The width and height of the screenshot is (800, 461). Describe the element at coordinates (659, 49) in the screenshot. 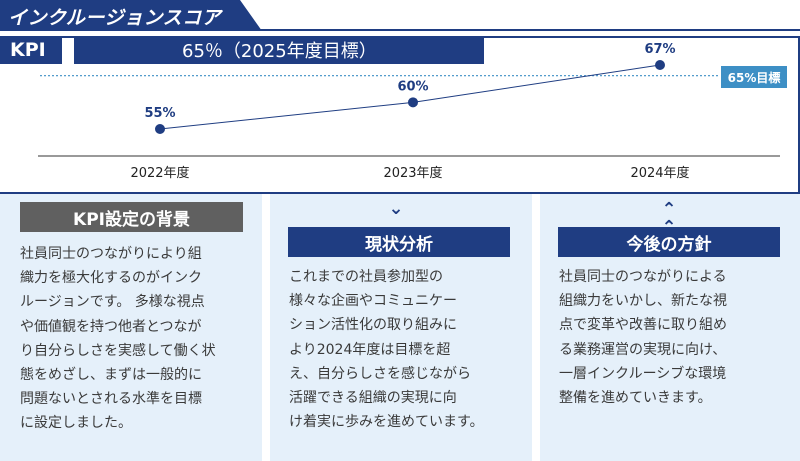

I see `data-label-2024年度: 67%` at that location.